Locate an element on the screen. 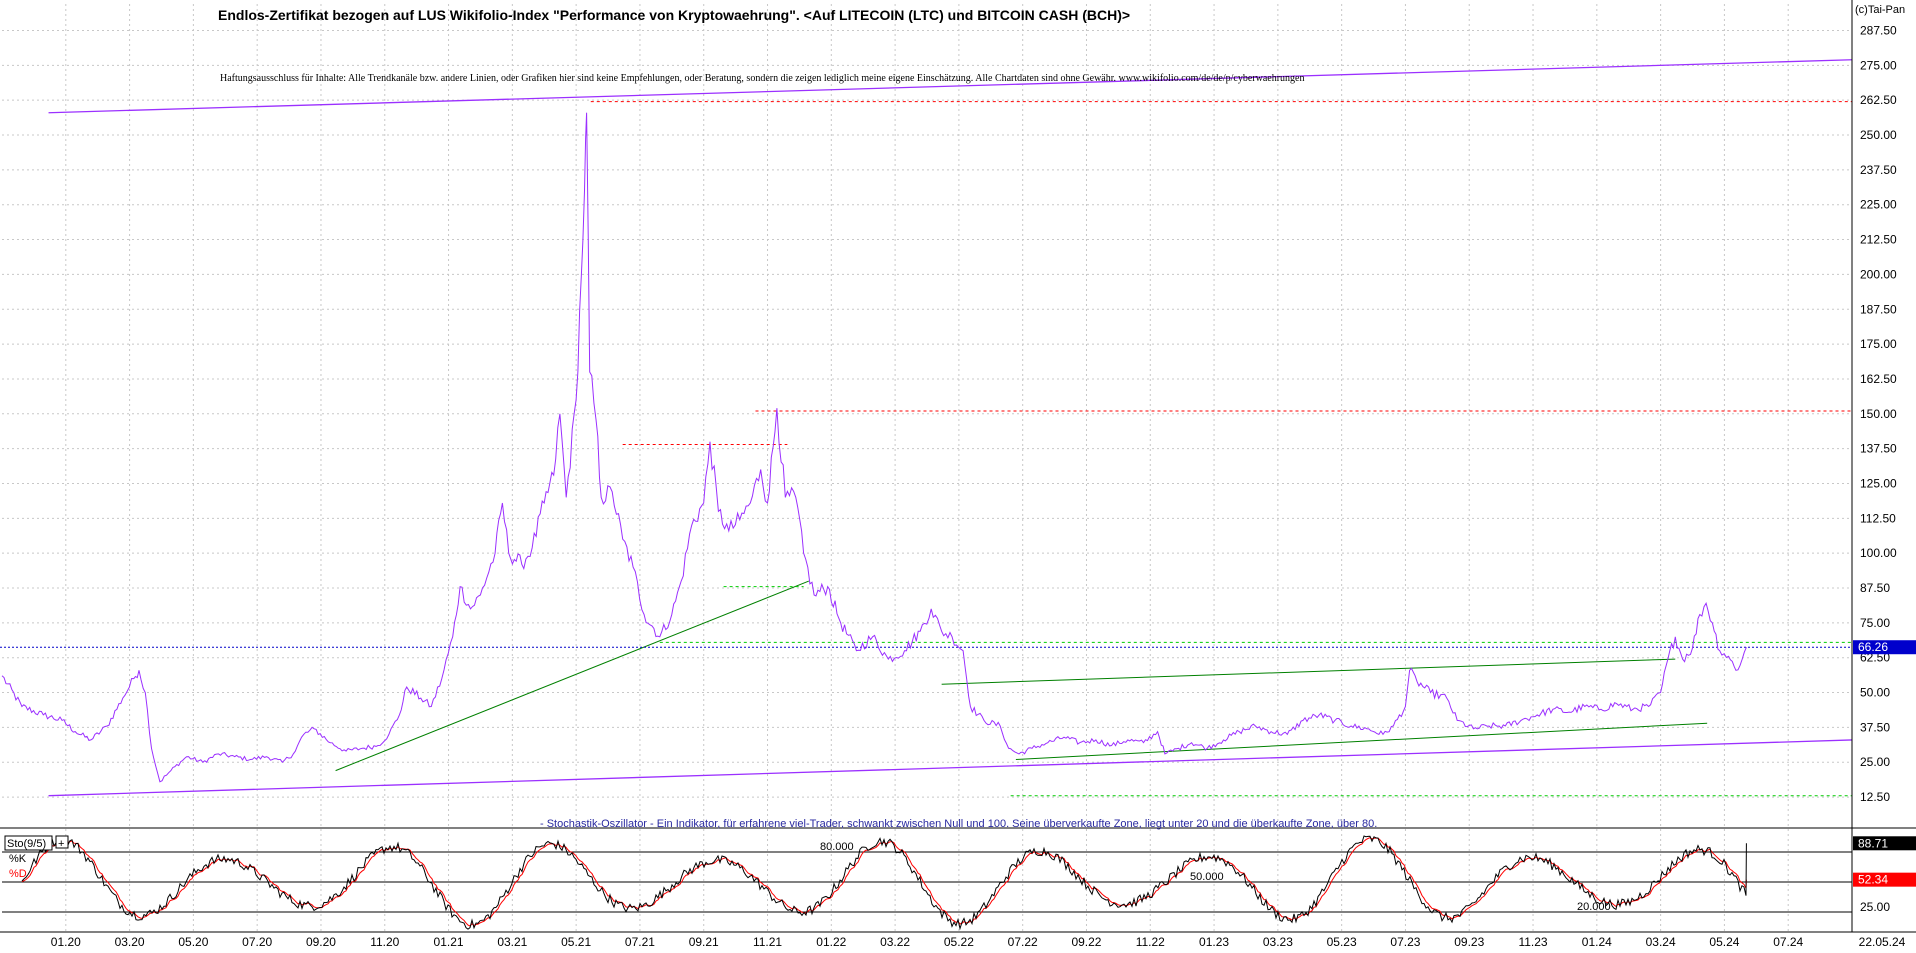 This screenshot has height=953, width=1916. line-trend-green-2b is located at coordinates (1361, 741).